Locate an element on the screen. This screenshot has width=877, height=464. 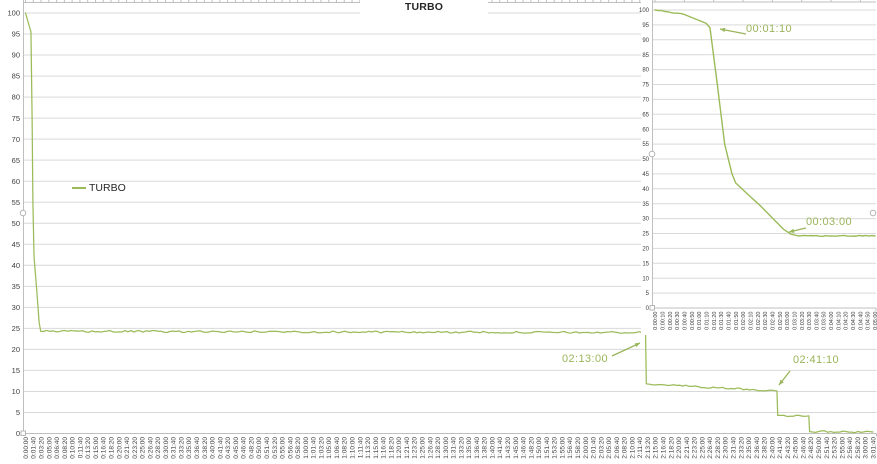
svg-text: 45 is located at coordinates (16, 244).